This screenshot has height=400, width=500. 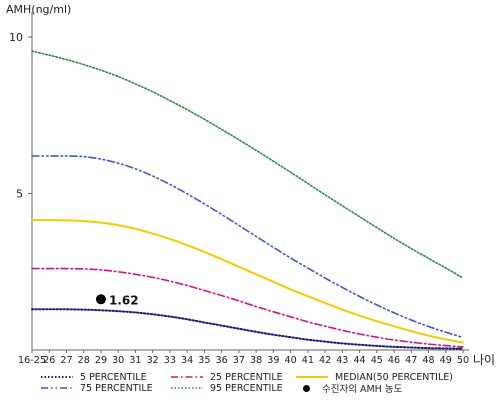 What do you see at coordinates (16, 37) in the screenshot?
I see `y-tick-label: 10` at bounding box center [16, 37].